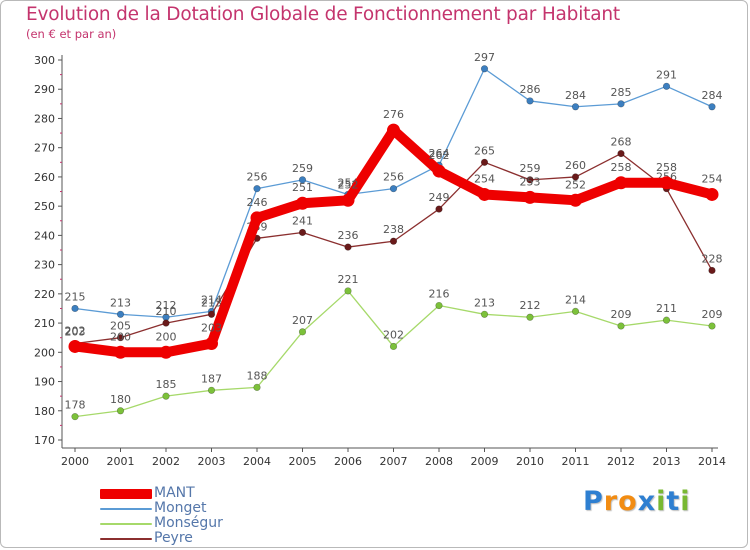  What do you see at coordinates (712, 461) in the screenshot?
I see `x-tick-label: 2014` at bounding box center [712, 461].